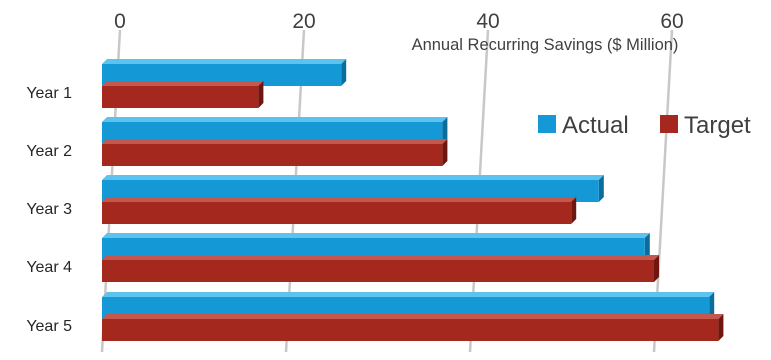 The height and width of the screenshot is (360, 771). What do you see at coordinates (120, 21) in the screenshot?
I see `x-tick-label: 0` at bounding box center [120, 21].